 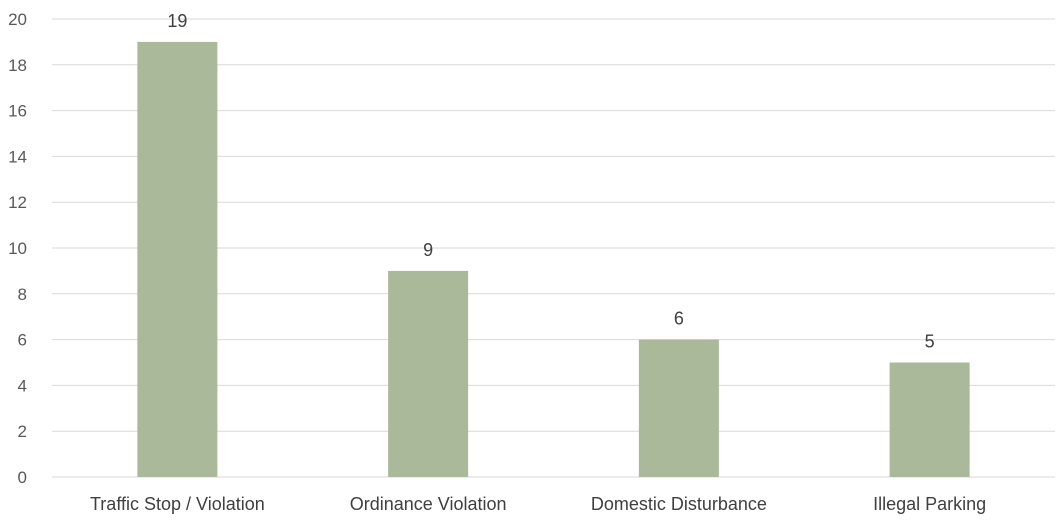 What do you see at coordinates (679, 504) in the screenshot?
I see `x-category-label-2: Domestic Disturbance` at bounding box center [679, 504].